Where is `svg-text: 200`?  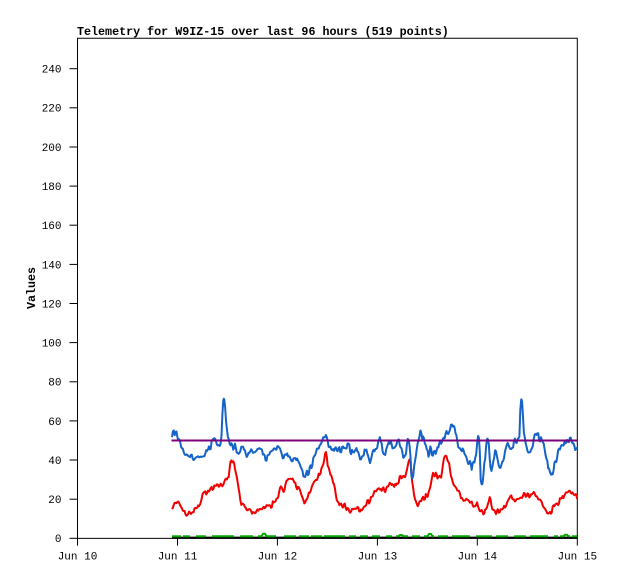 svg-text: 200 is located at coordinates (52, 149).